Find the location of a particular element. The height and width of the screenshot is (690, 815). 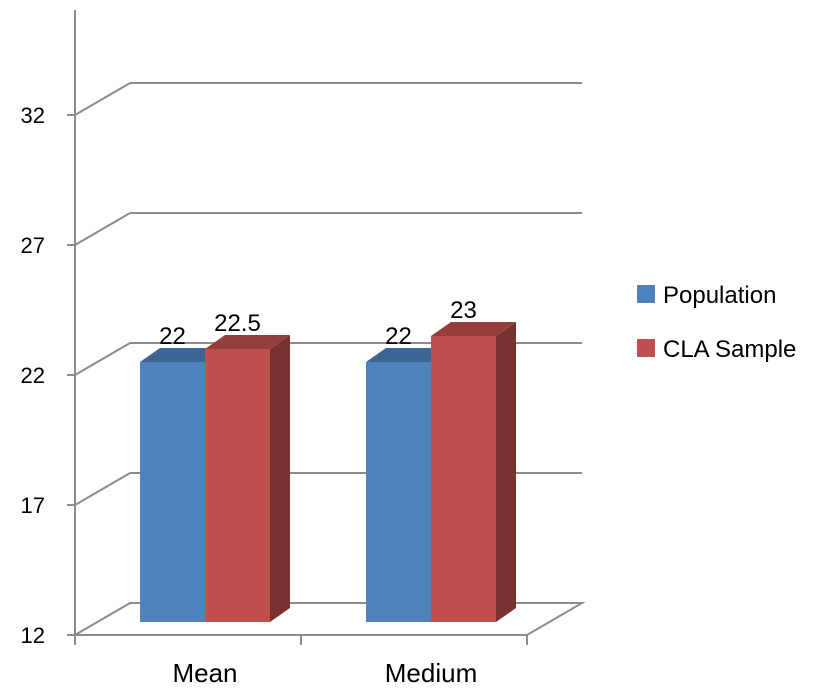

data-label: 23 is located at coordinates (463, 310).